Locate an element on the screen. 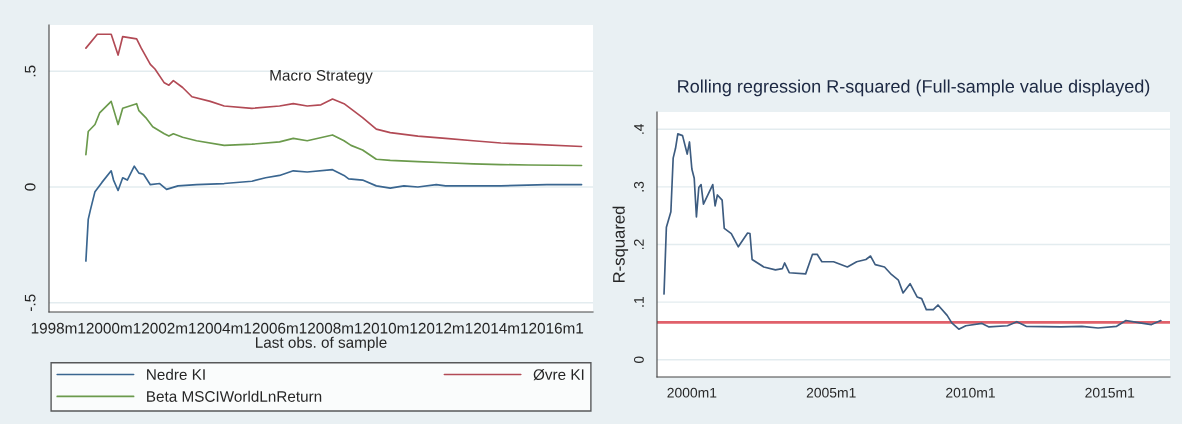 This screenshot has width=1182, height=424. y-tick-label: .4 is located at coordinates (639, 128).